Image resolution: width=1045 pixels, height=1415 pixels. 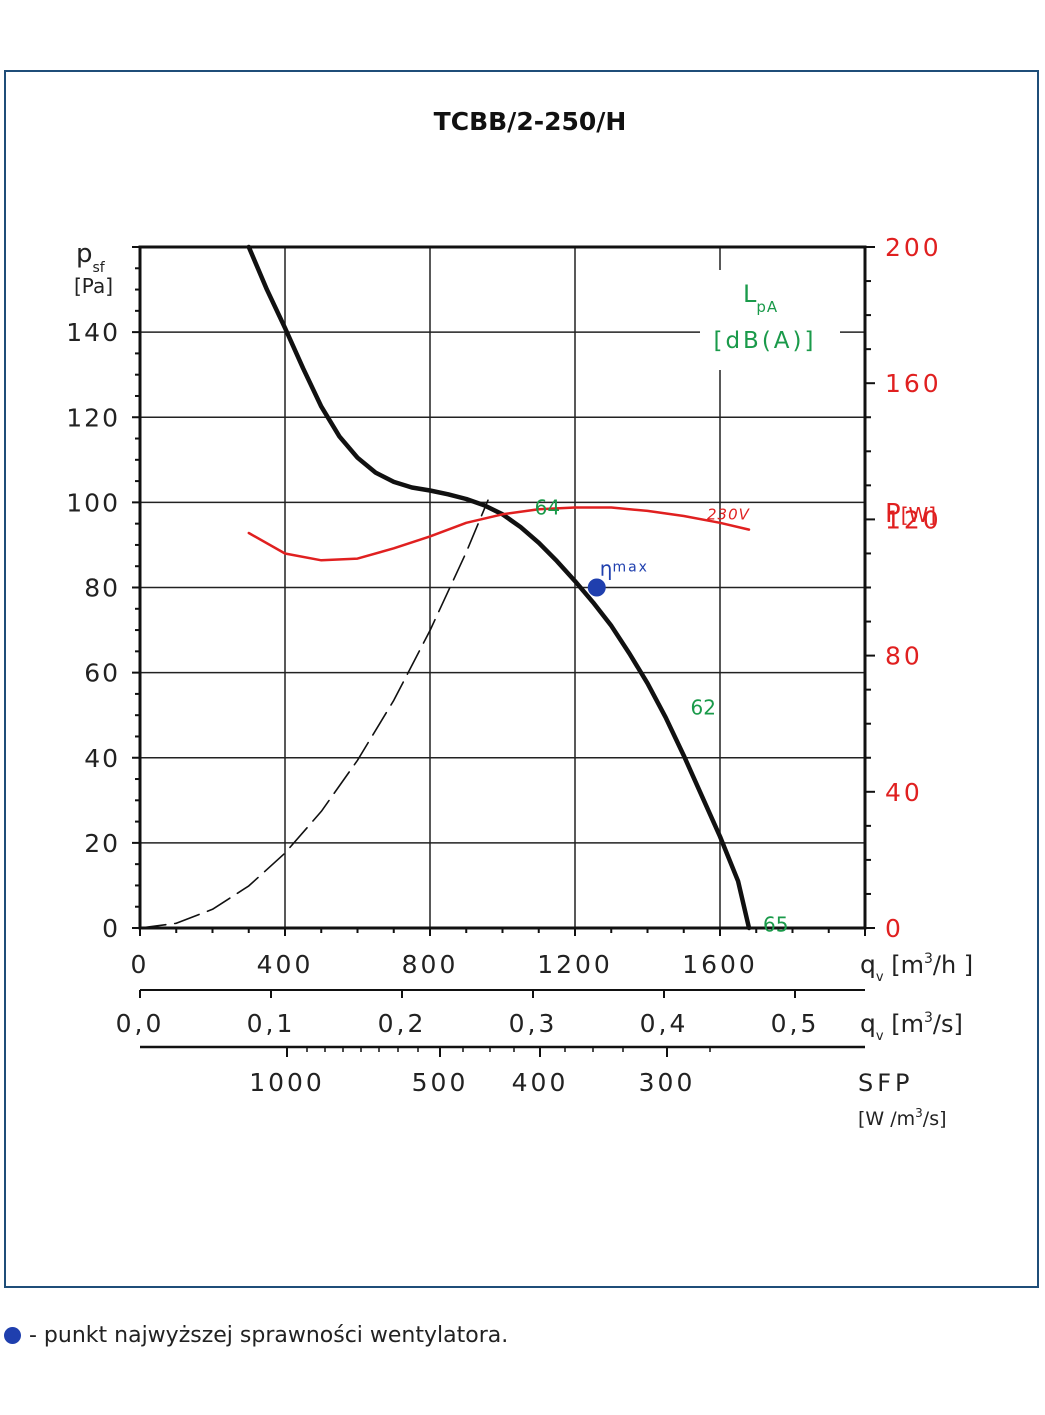 I want to click on eta-point-legend-icon, so click(x=12, y=1335).